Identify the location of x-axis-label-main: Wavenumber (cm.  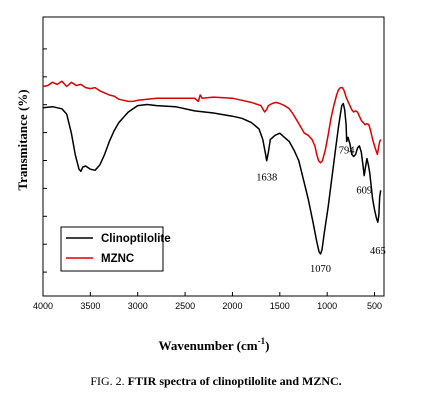
(208, 345).